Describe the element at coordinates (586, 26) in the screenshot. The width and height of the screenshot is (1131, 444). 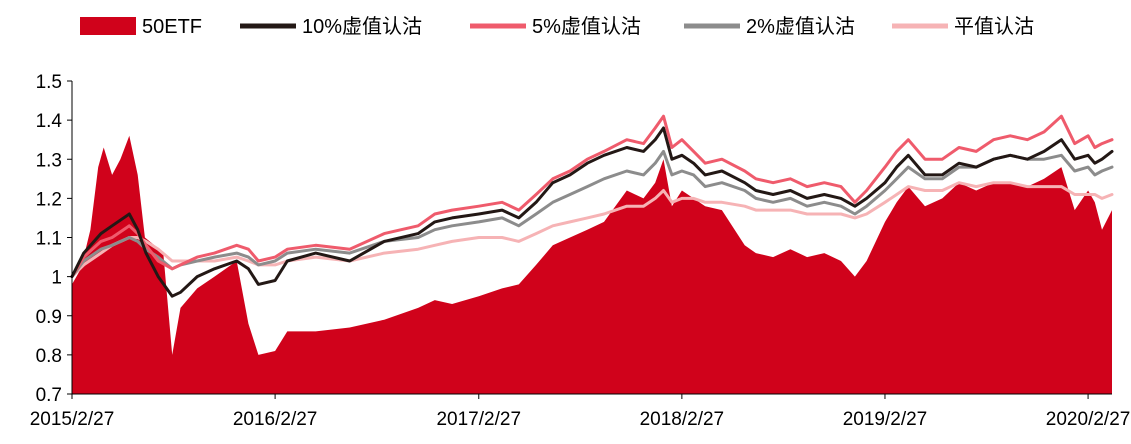
I see `legend-label: 5%虚值认沽` at that location.